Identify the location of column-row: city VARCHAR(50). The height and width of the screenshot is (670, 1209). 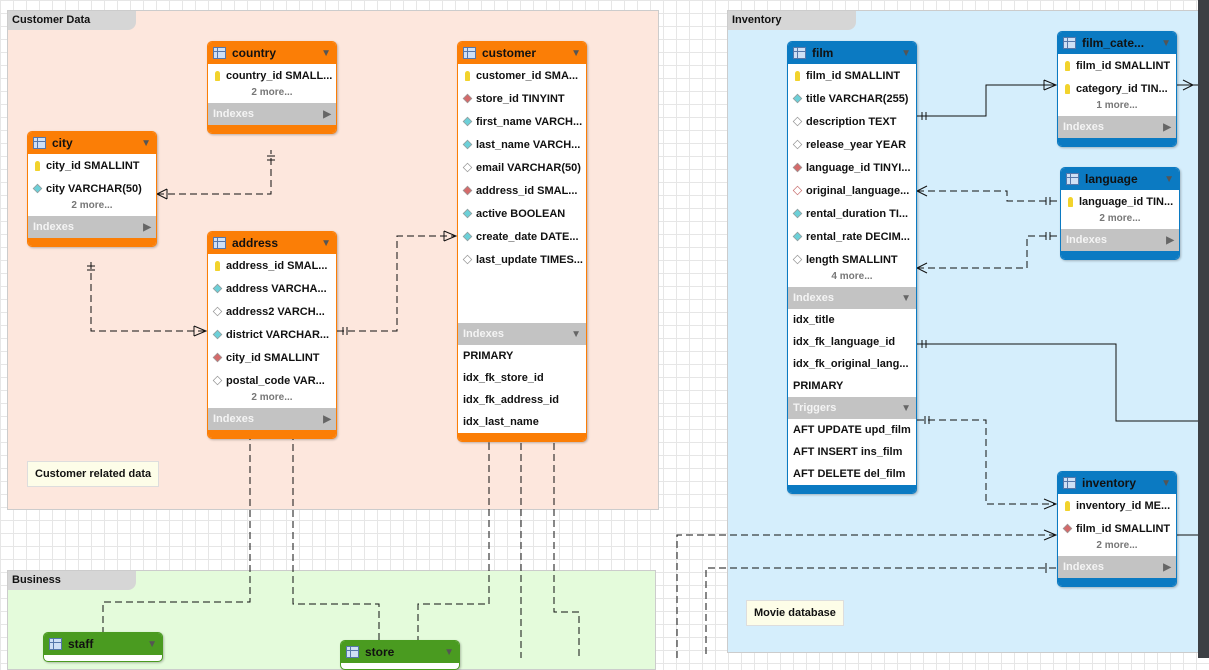
(92, 188).